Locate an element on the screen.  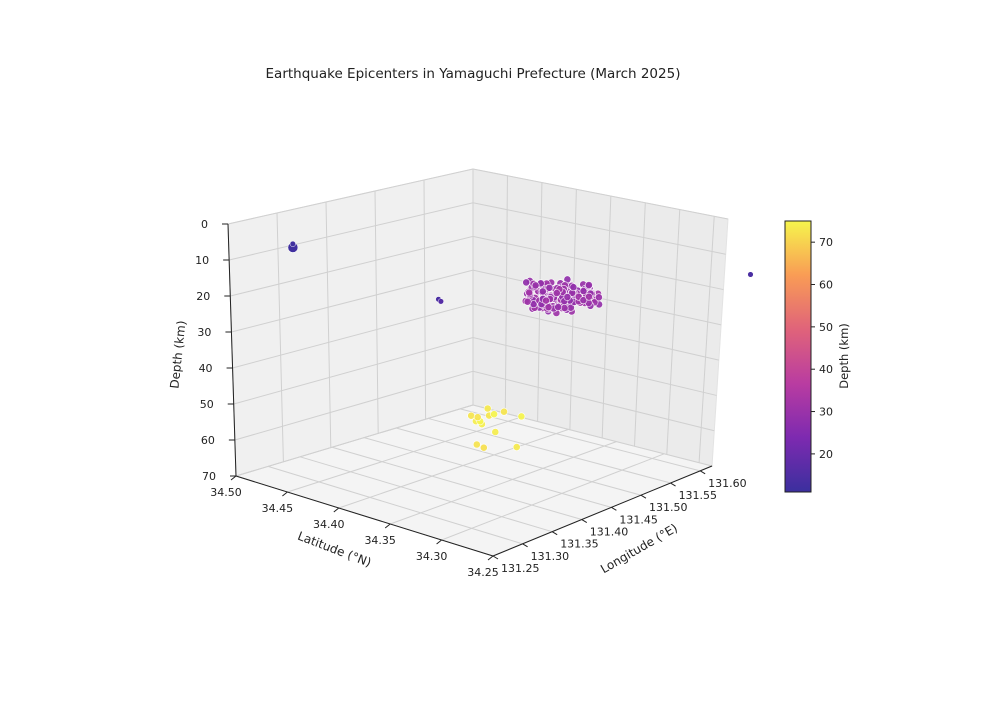
colorbar-tick-label: 70 is located at coordinates (826, 242).